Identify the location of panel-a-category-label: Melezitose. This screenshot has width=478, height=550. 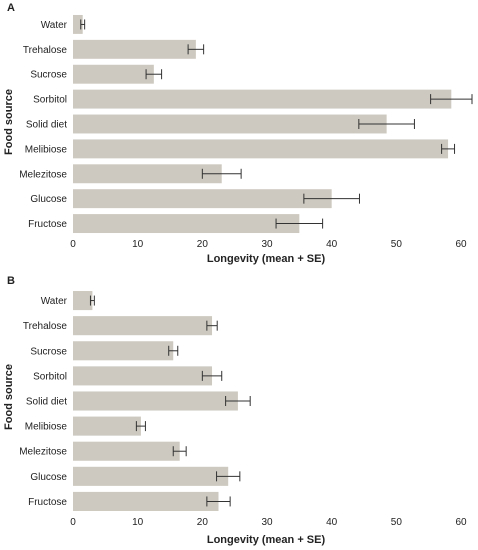
(43, 174).